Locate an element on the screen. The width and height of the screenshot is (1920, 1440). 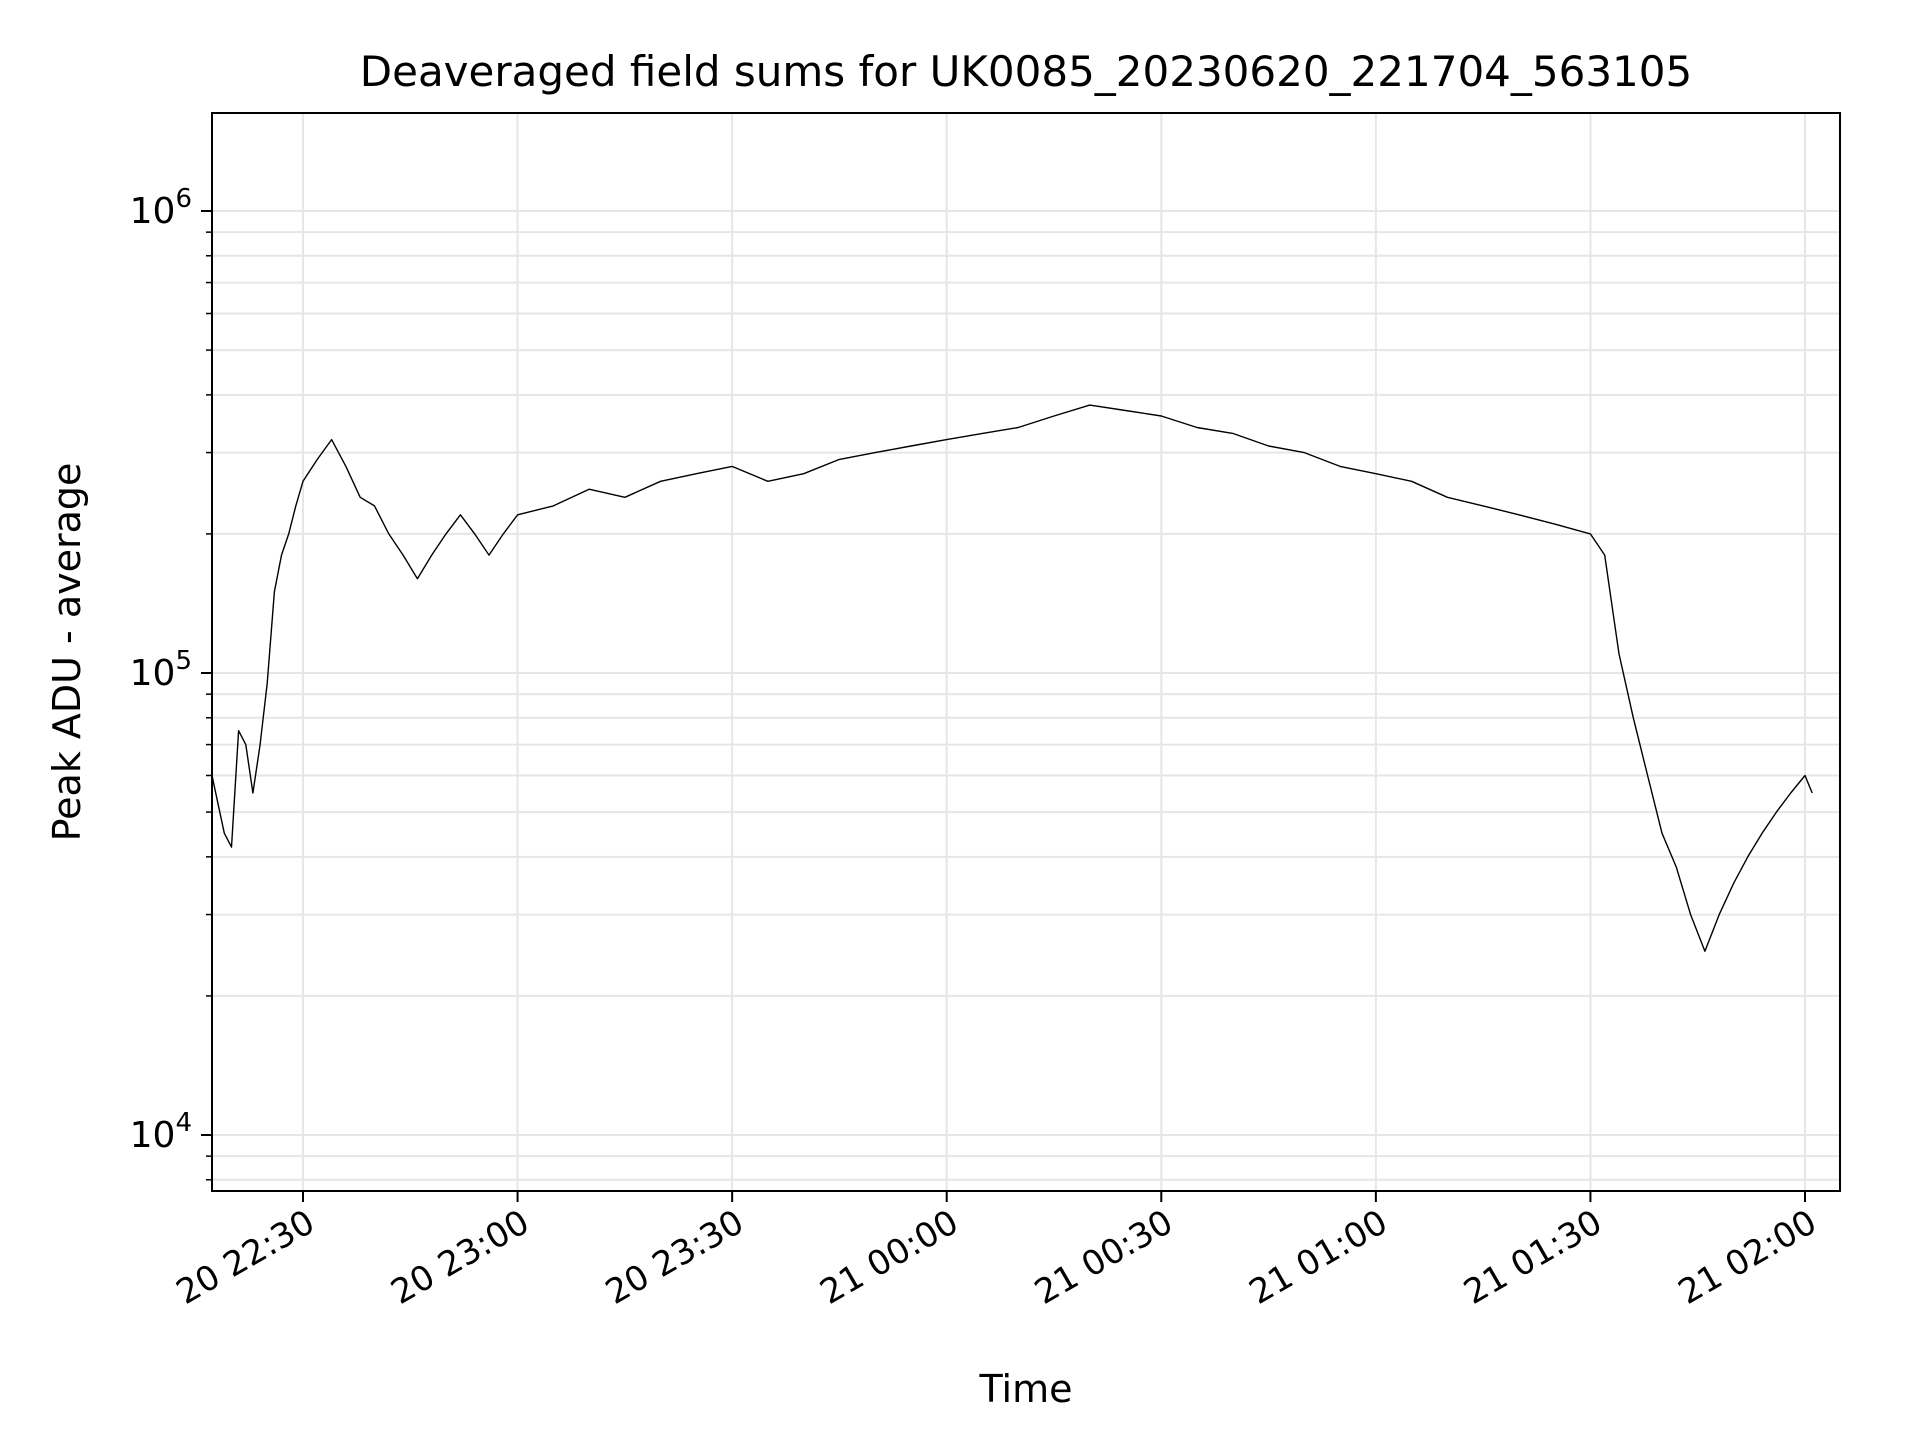
y-tick-label: 10⁴ is located at coordinates (161, 1132).